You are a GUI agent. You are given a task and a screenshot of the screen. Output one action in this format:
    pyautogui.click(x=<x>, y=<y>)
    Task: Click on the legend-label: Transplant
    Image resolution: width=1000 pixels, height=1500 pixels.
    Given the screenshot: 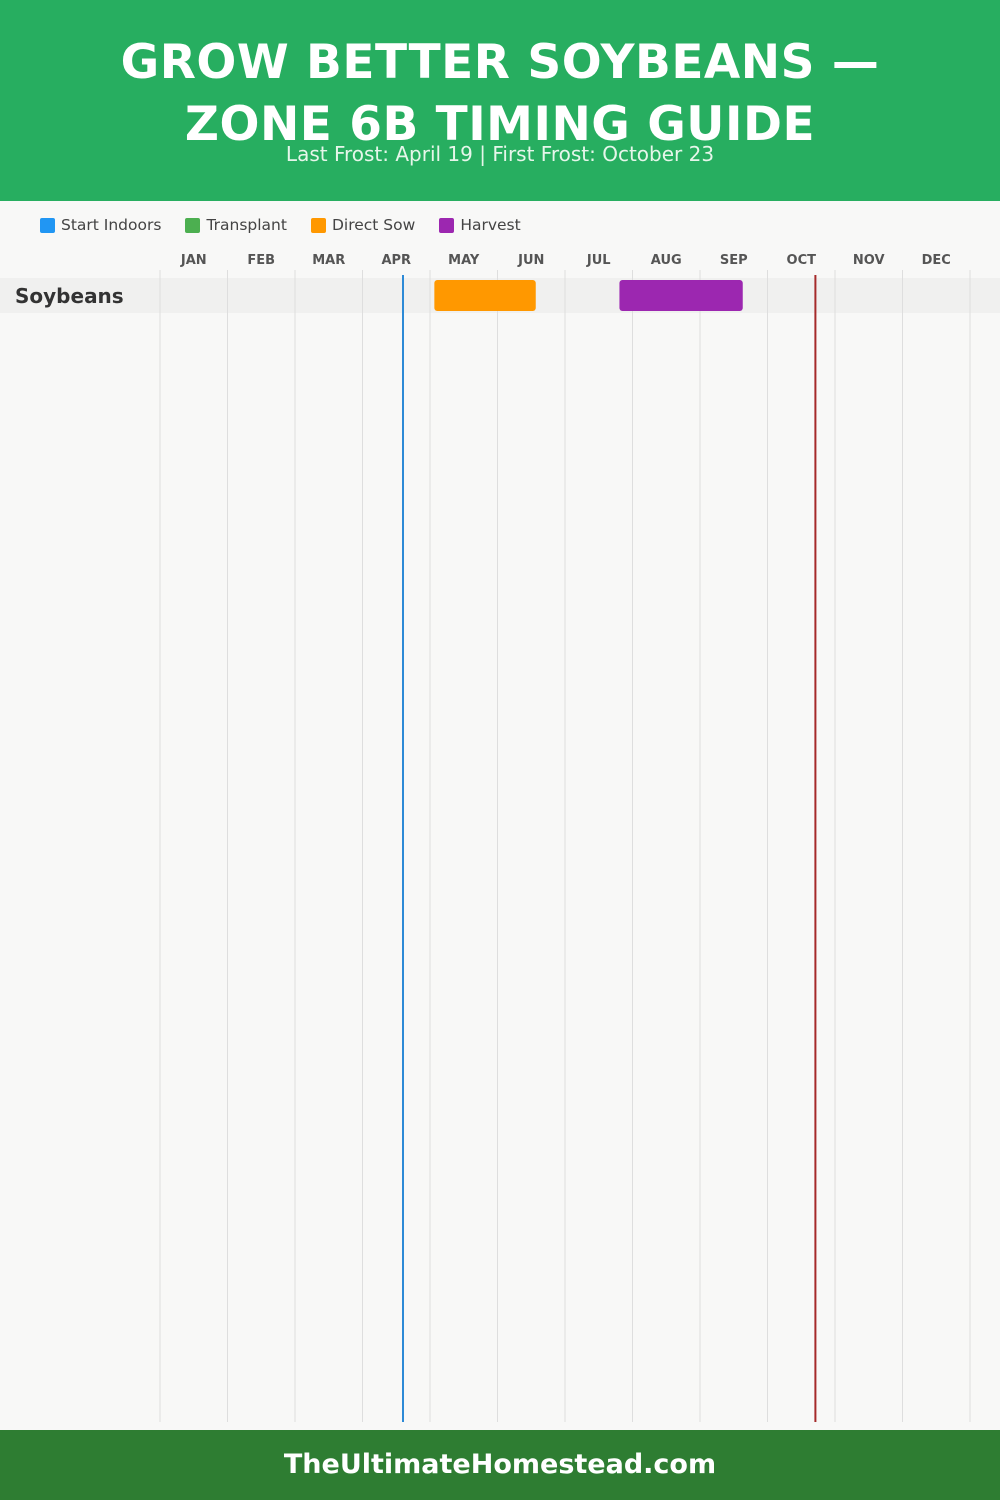 What is the action you would take?
    pyautogui.click(x=246, y=225)
    